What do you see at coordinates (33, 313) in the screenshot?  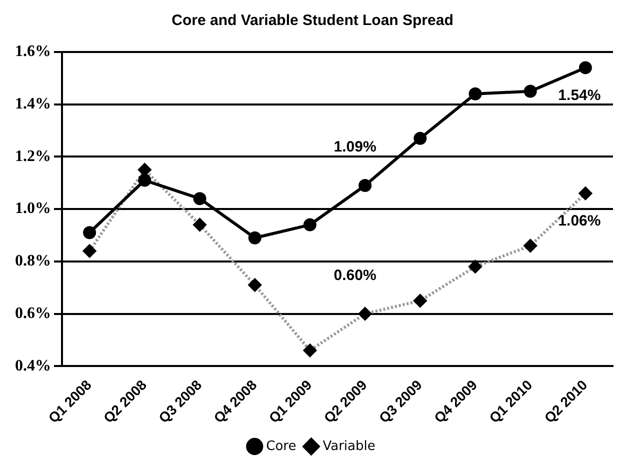 I see `y-tick-label: 0.6%` at bounding box center [33, 313].